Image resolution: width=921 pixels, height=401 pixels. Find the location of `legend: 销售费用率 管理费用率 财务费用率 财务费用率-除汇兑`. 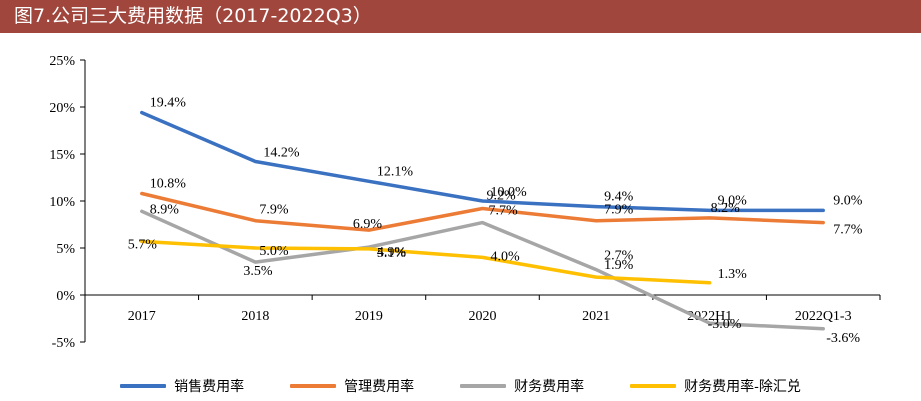

legend: 销售费用率 管理费用率 财务费用率 财务费用率-除汇兑 is located at coordinates (460, 386).